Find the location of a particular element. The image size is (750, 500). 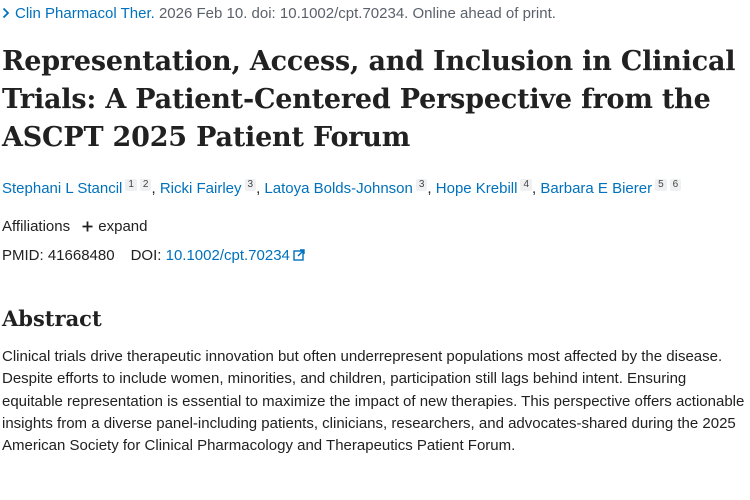

author-link: Ricki Fairley is located at coordinates (200, 188).